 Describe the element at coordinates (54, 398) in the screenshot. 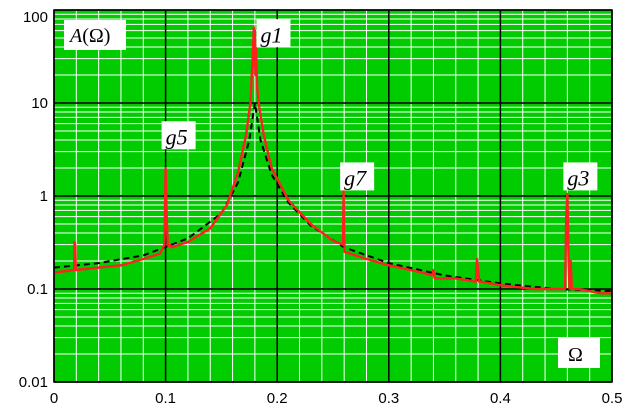

I see `x-tick-label: 0` at that location.